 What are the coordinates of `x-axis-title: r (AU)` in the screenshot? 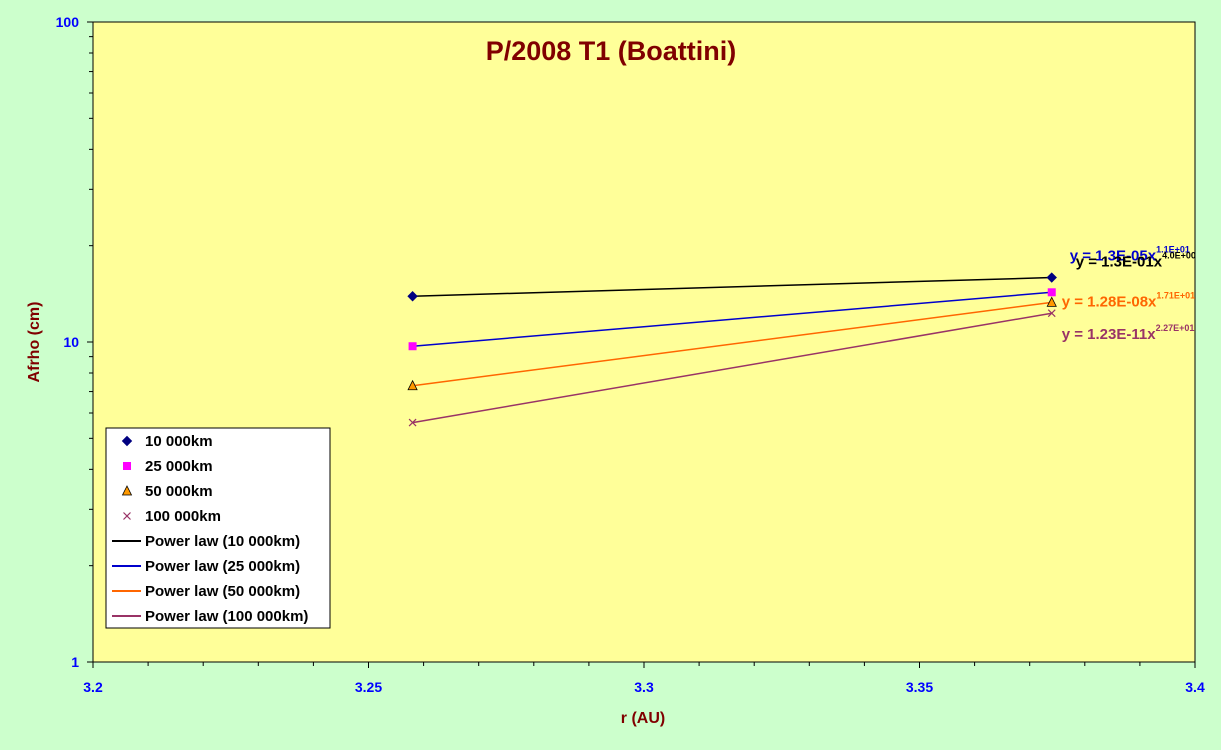 It's located at (643, 718).